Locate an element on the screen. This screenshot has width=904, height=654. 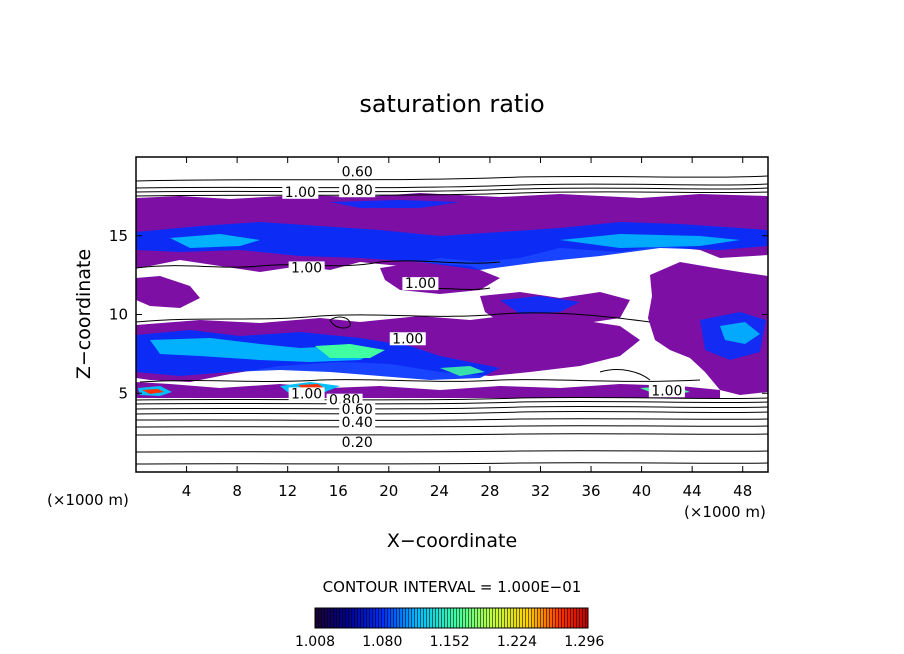
contour-interval-label: CONTOUR INTERVAL = 1.000E−01 is located at coordinates (452, 587).